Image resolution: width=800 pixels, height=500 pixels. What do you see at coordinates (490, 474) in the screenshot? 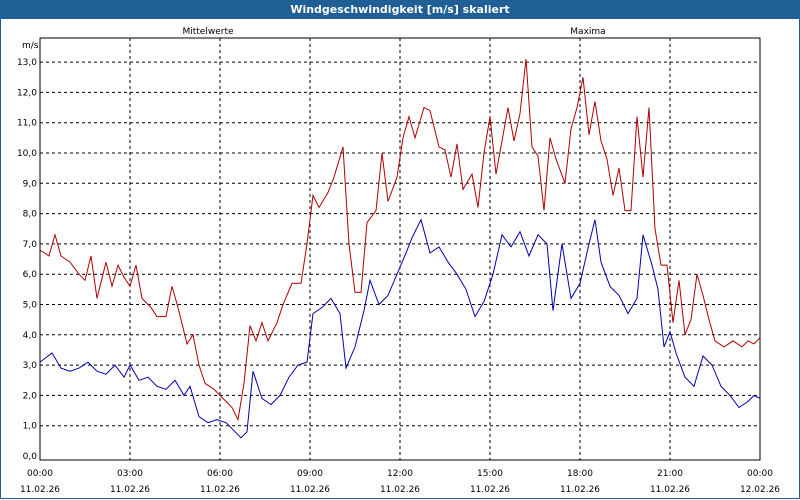
I see `x-tick-time: 15:00` at bounding box center [490, 474].